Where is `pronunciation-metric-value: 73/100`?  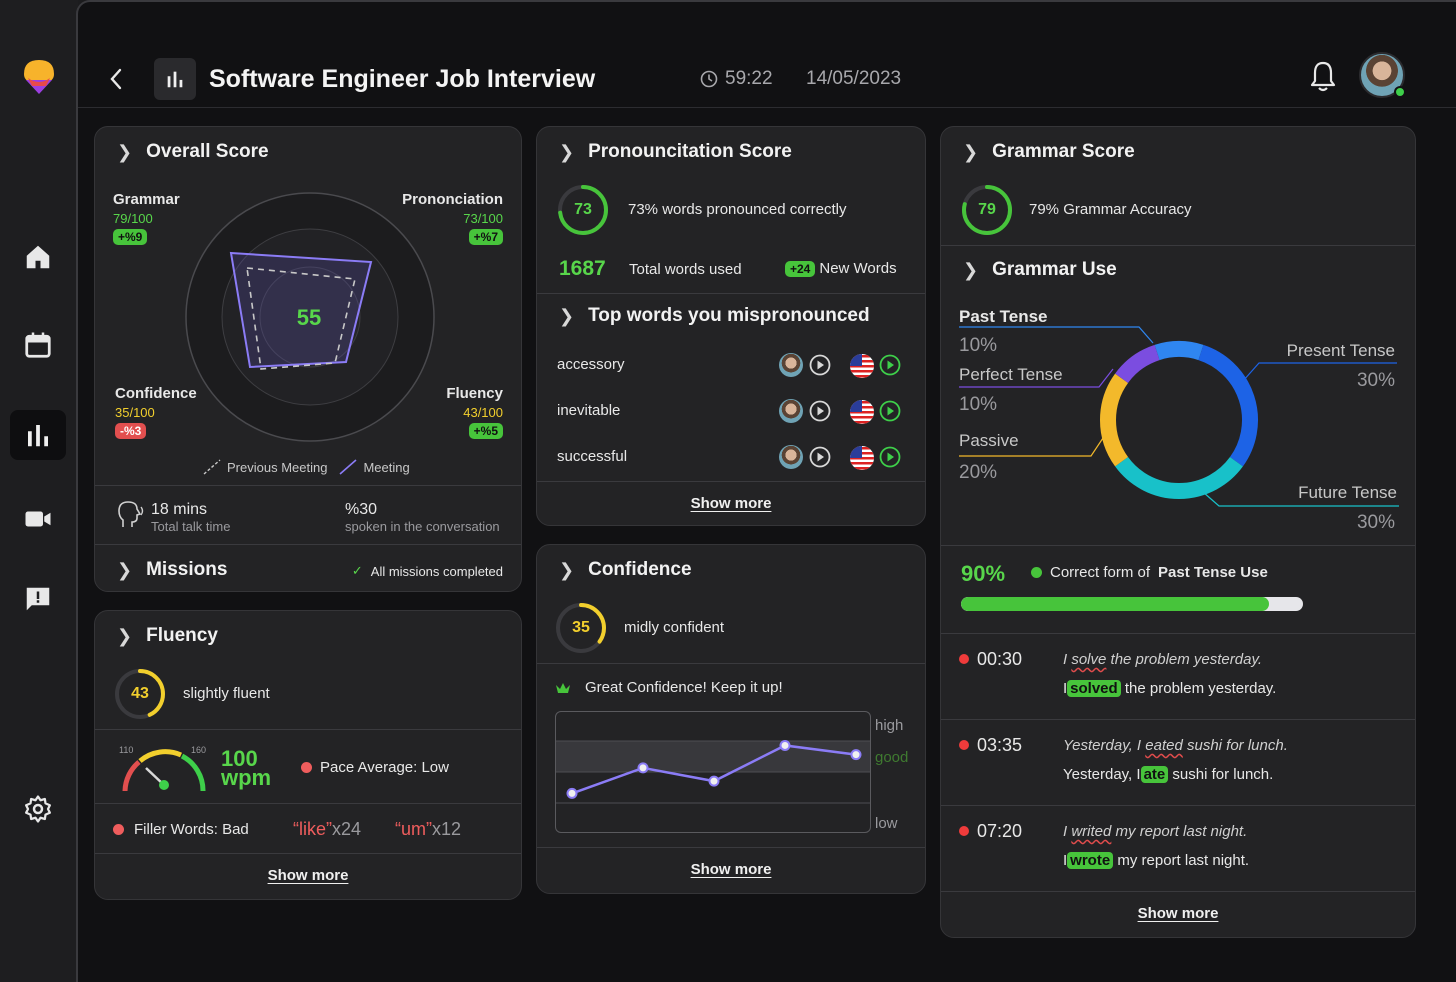 pronunciation-metric-value: 73/100 is located at coordinates (483, 218).